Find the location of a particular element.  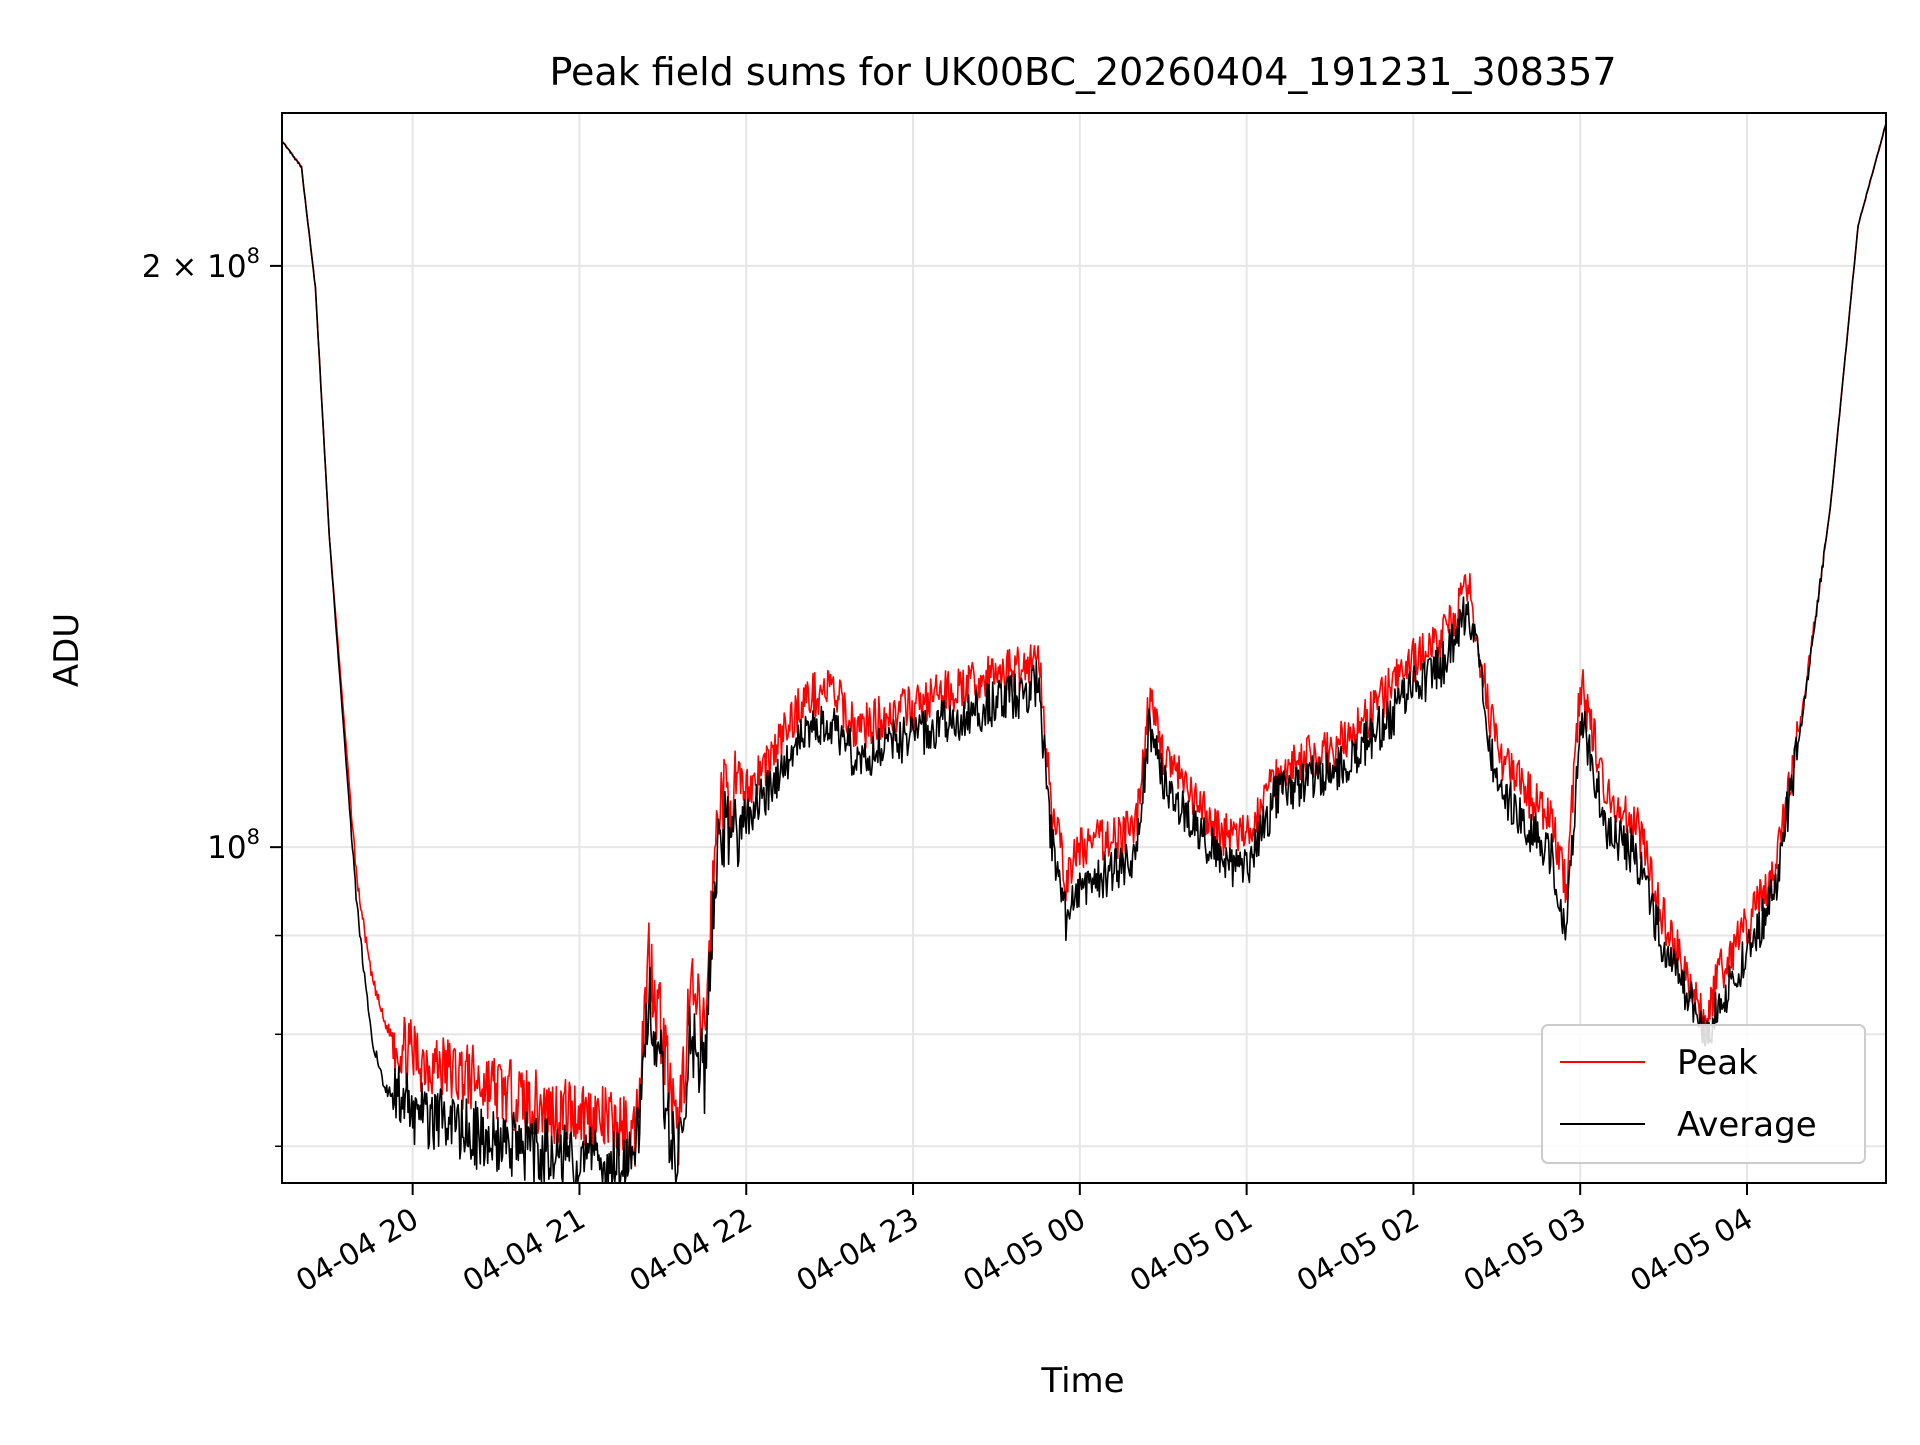

legend: Peak Average is located at coordinates (1703, 1094).